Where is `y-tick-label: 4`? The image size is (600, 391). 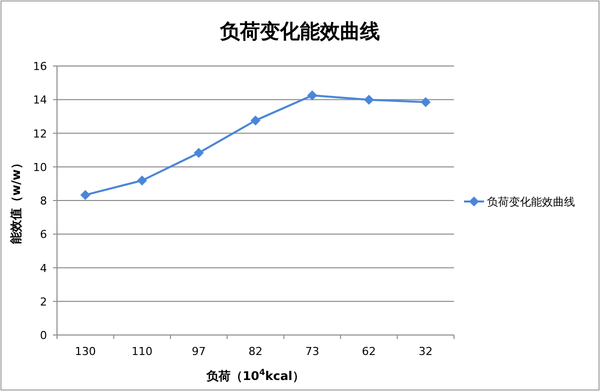
y-tick-label: 4 is located at coordinates (43, 268).